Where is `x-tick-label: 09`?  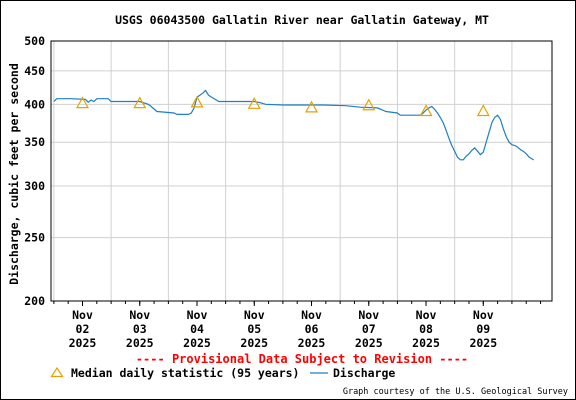 x-tick-label: 09 is located at coordinates (483, 329).